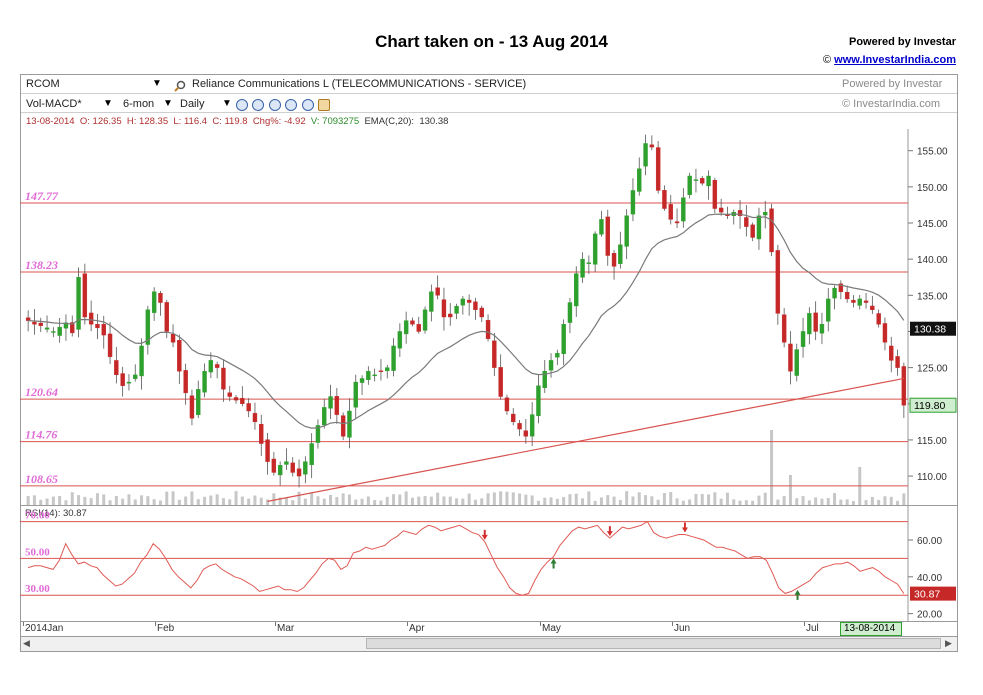  Describe the element at coordinates (933, 405) in the screenshot. I see `close-value-tag` at that location.